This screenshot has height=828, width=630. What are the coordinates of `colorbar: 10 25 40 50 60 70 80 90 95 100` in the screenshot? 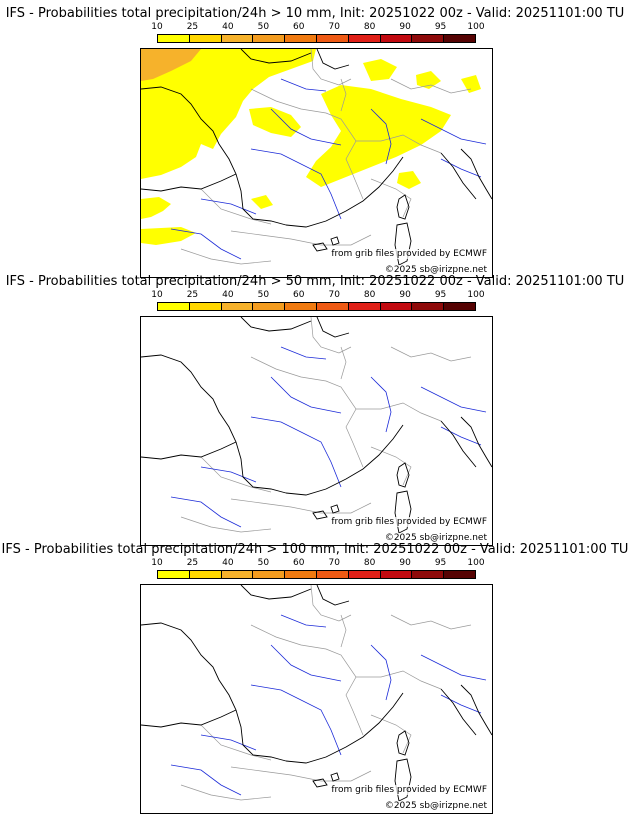 It's located at (318, 304).